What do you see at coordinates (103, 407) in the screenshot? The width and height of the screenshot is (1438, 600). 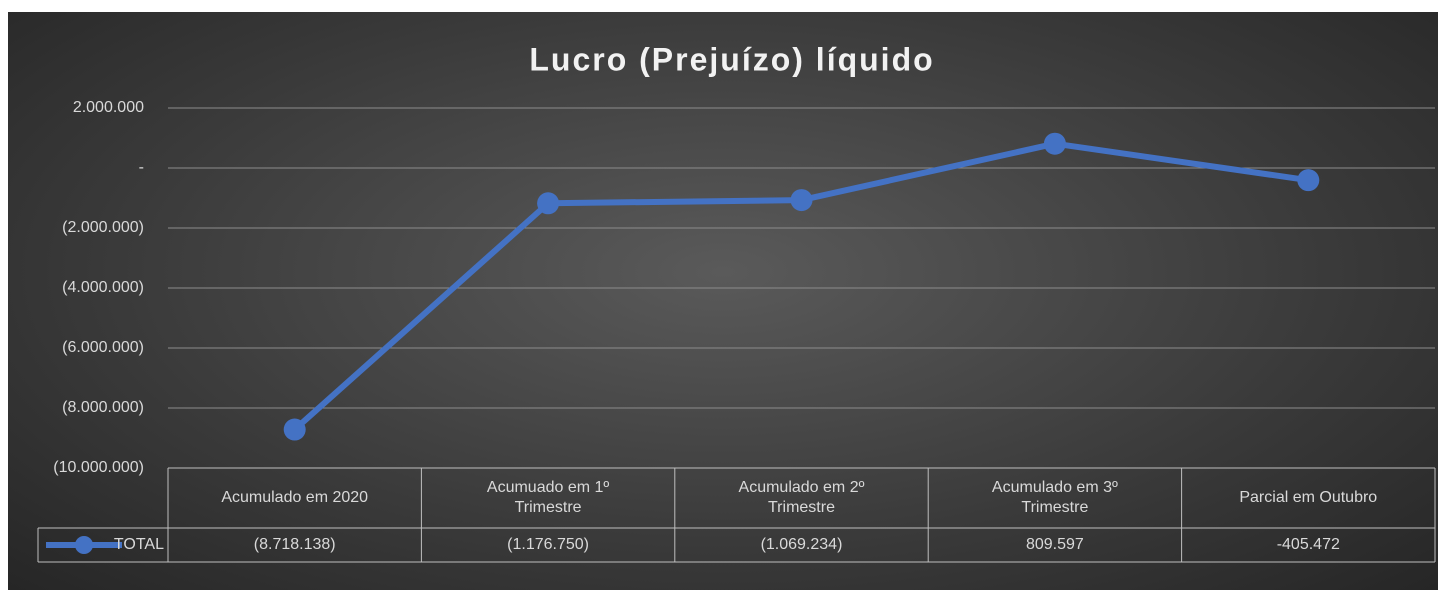 I see `y-tick-label: (8.000.000)` at bounding box center [103, 407].